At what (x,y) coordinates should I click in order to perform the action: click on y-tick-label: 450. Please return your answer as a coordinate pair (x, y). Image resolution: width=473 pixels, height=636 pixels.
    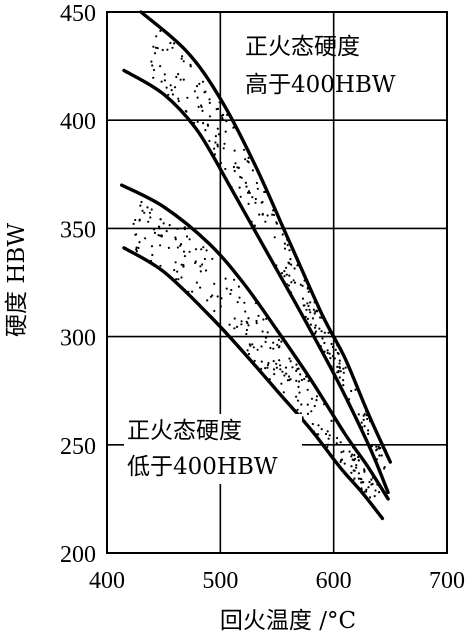
    Looking at the image, I should click on (78, 14).